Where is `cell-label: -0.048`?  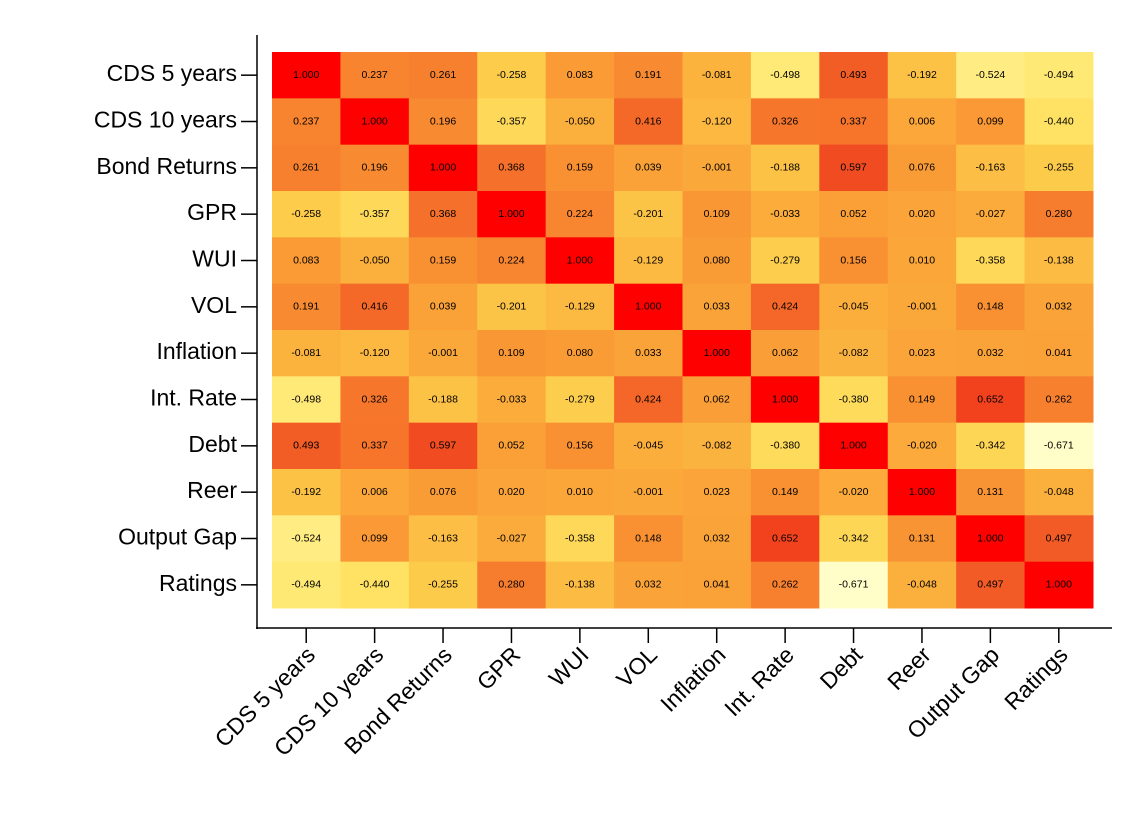
cell-label: -0.048 is located at coordinates (1059, 492).